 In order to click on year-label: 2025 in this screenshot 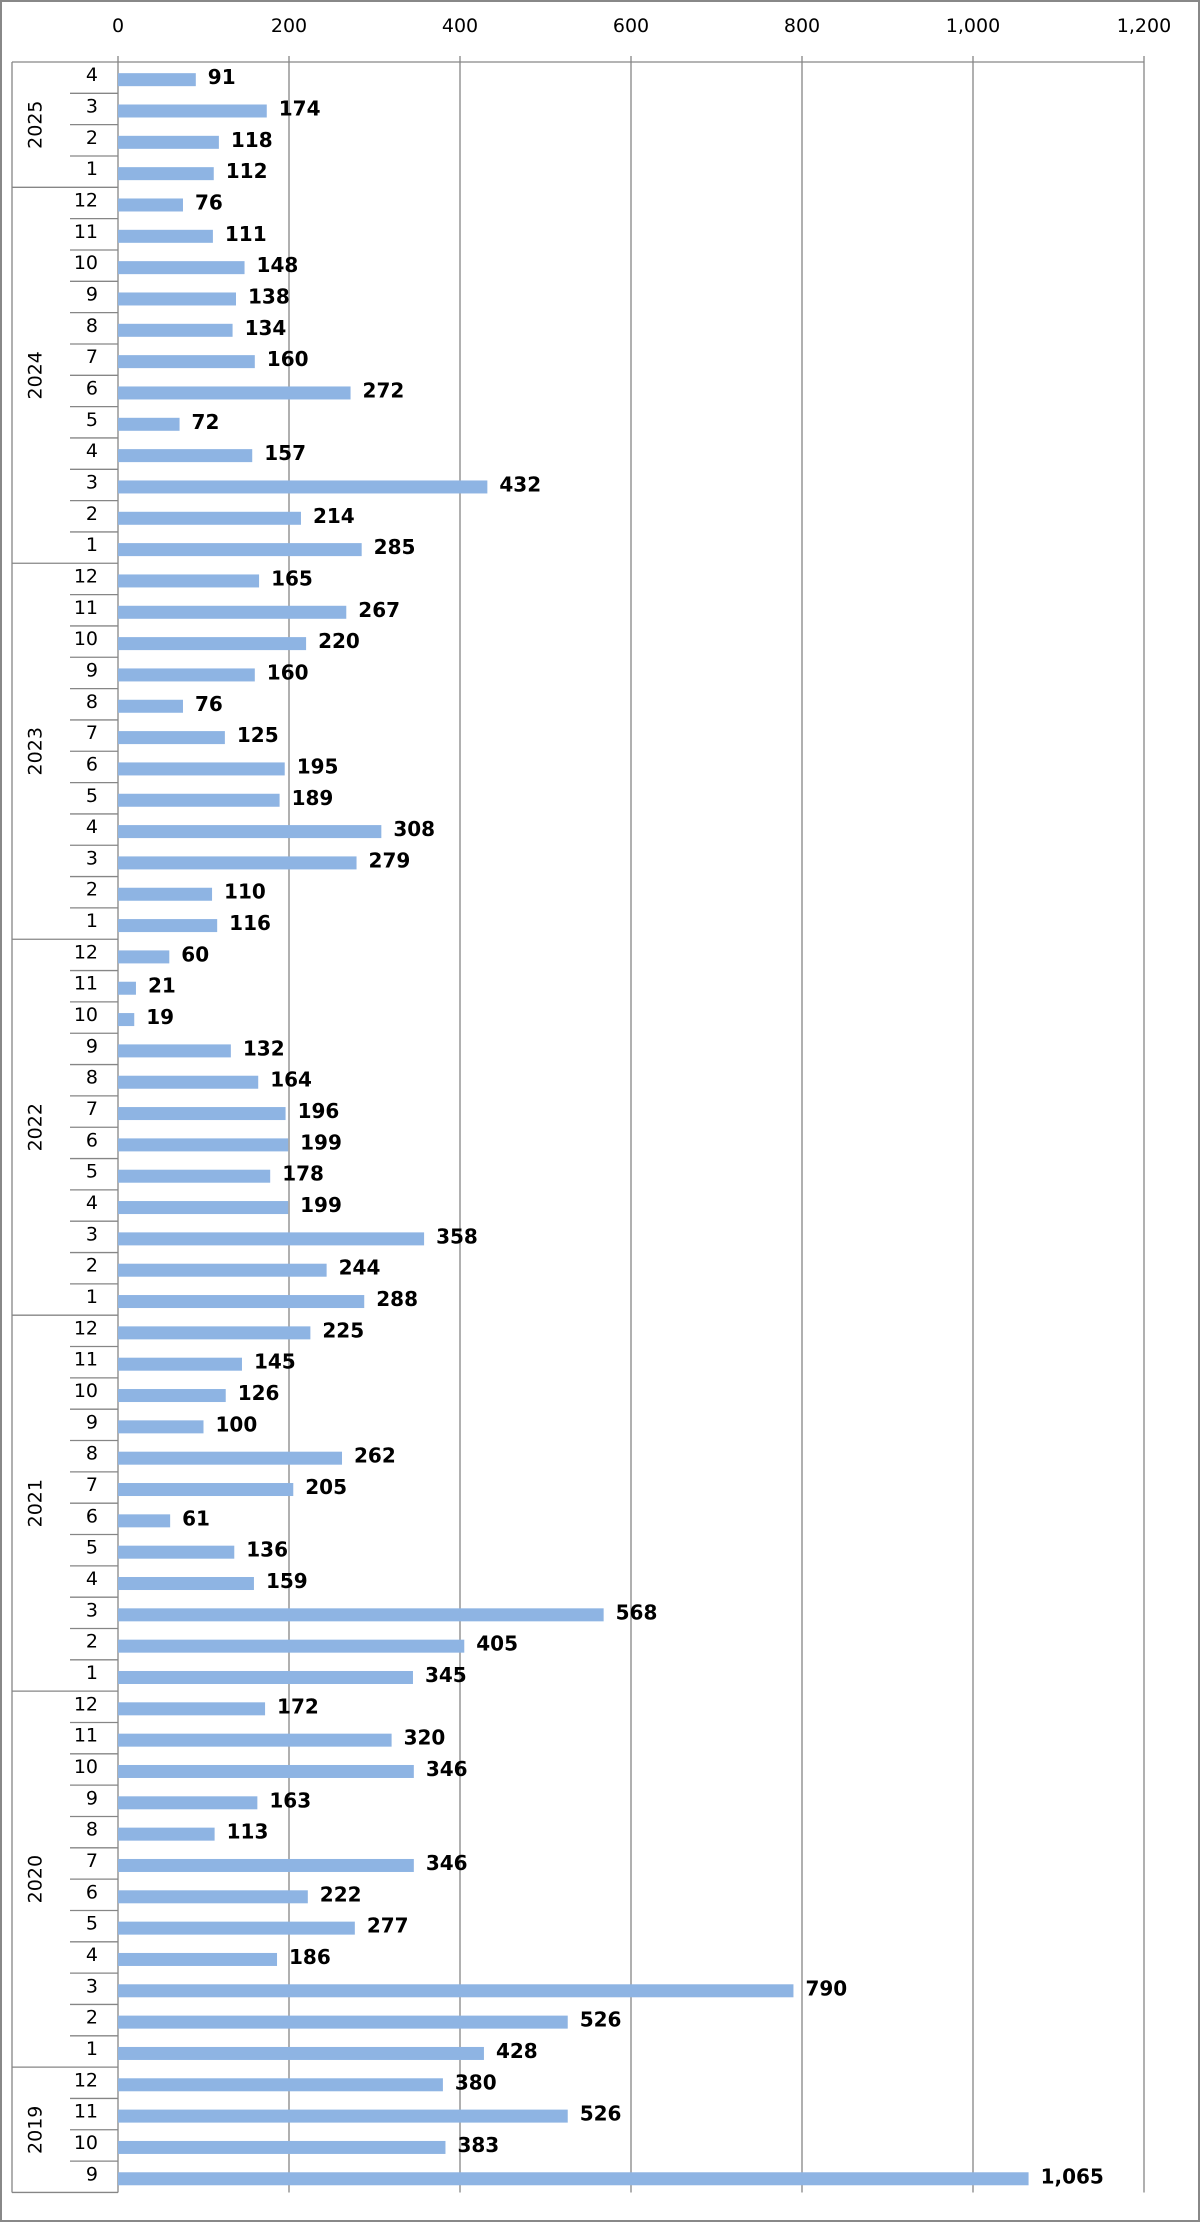, I will do `click(36, 124)`.